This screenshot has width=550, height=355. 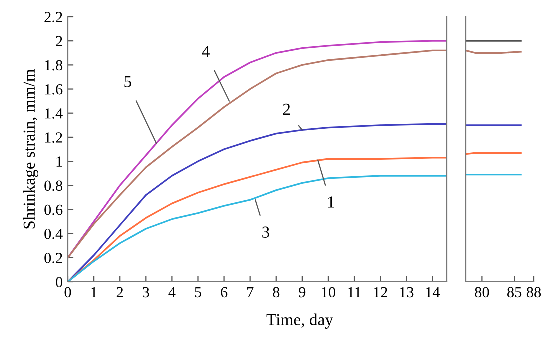 I want to click on annotation: 4, so click(x=206, y=52).